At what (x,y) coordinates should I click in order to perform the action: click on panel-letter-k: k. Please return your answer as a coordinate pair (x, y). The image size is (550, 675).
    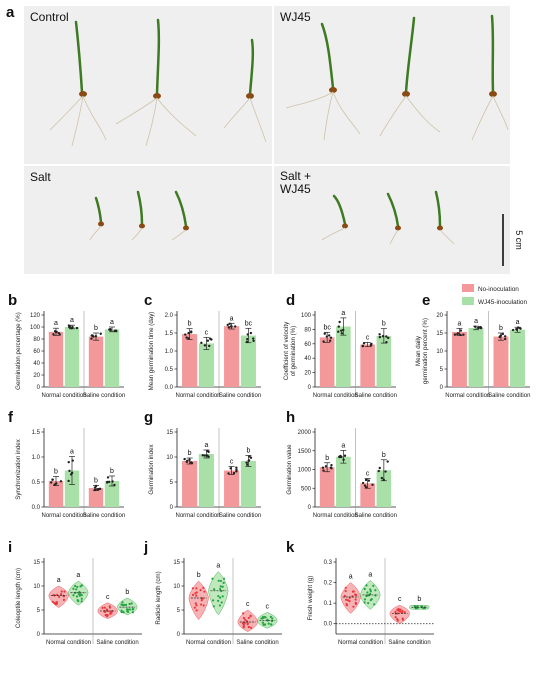
    Looking at the image, I should click on (290, 547).